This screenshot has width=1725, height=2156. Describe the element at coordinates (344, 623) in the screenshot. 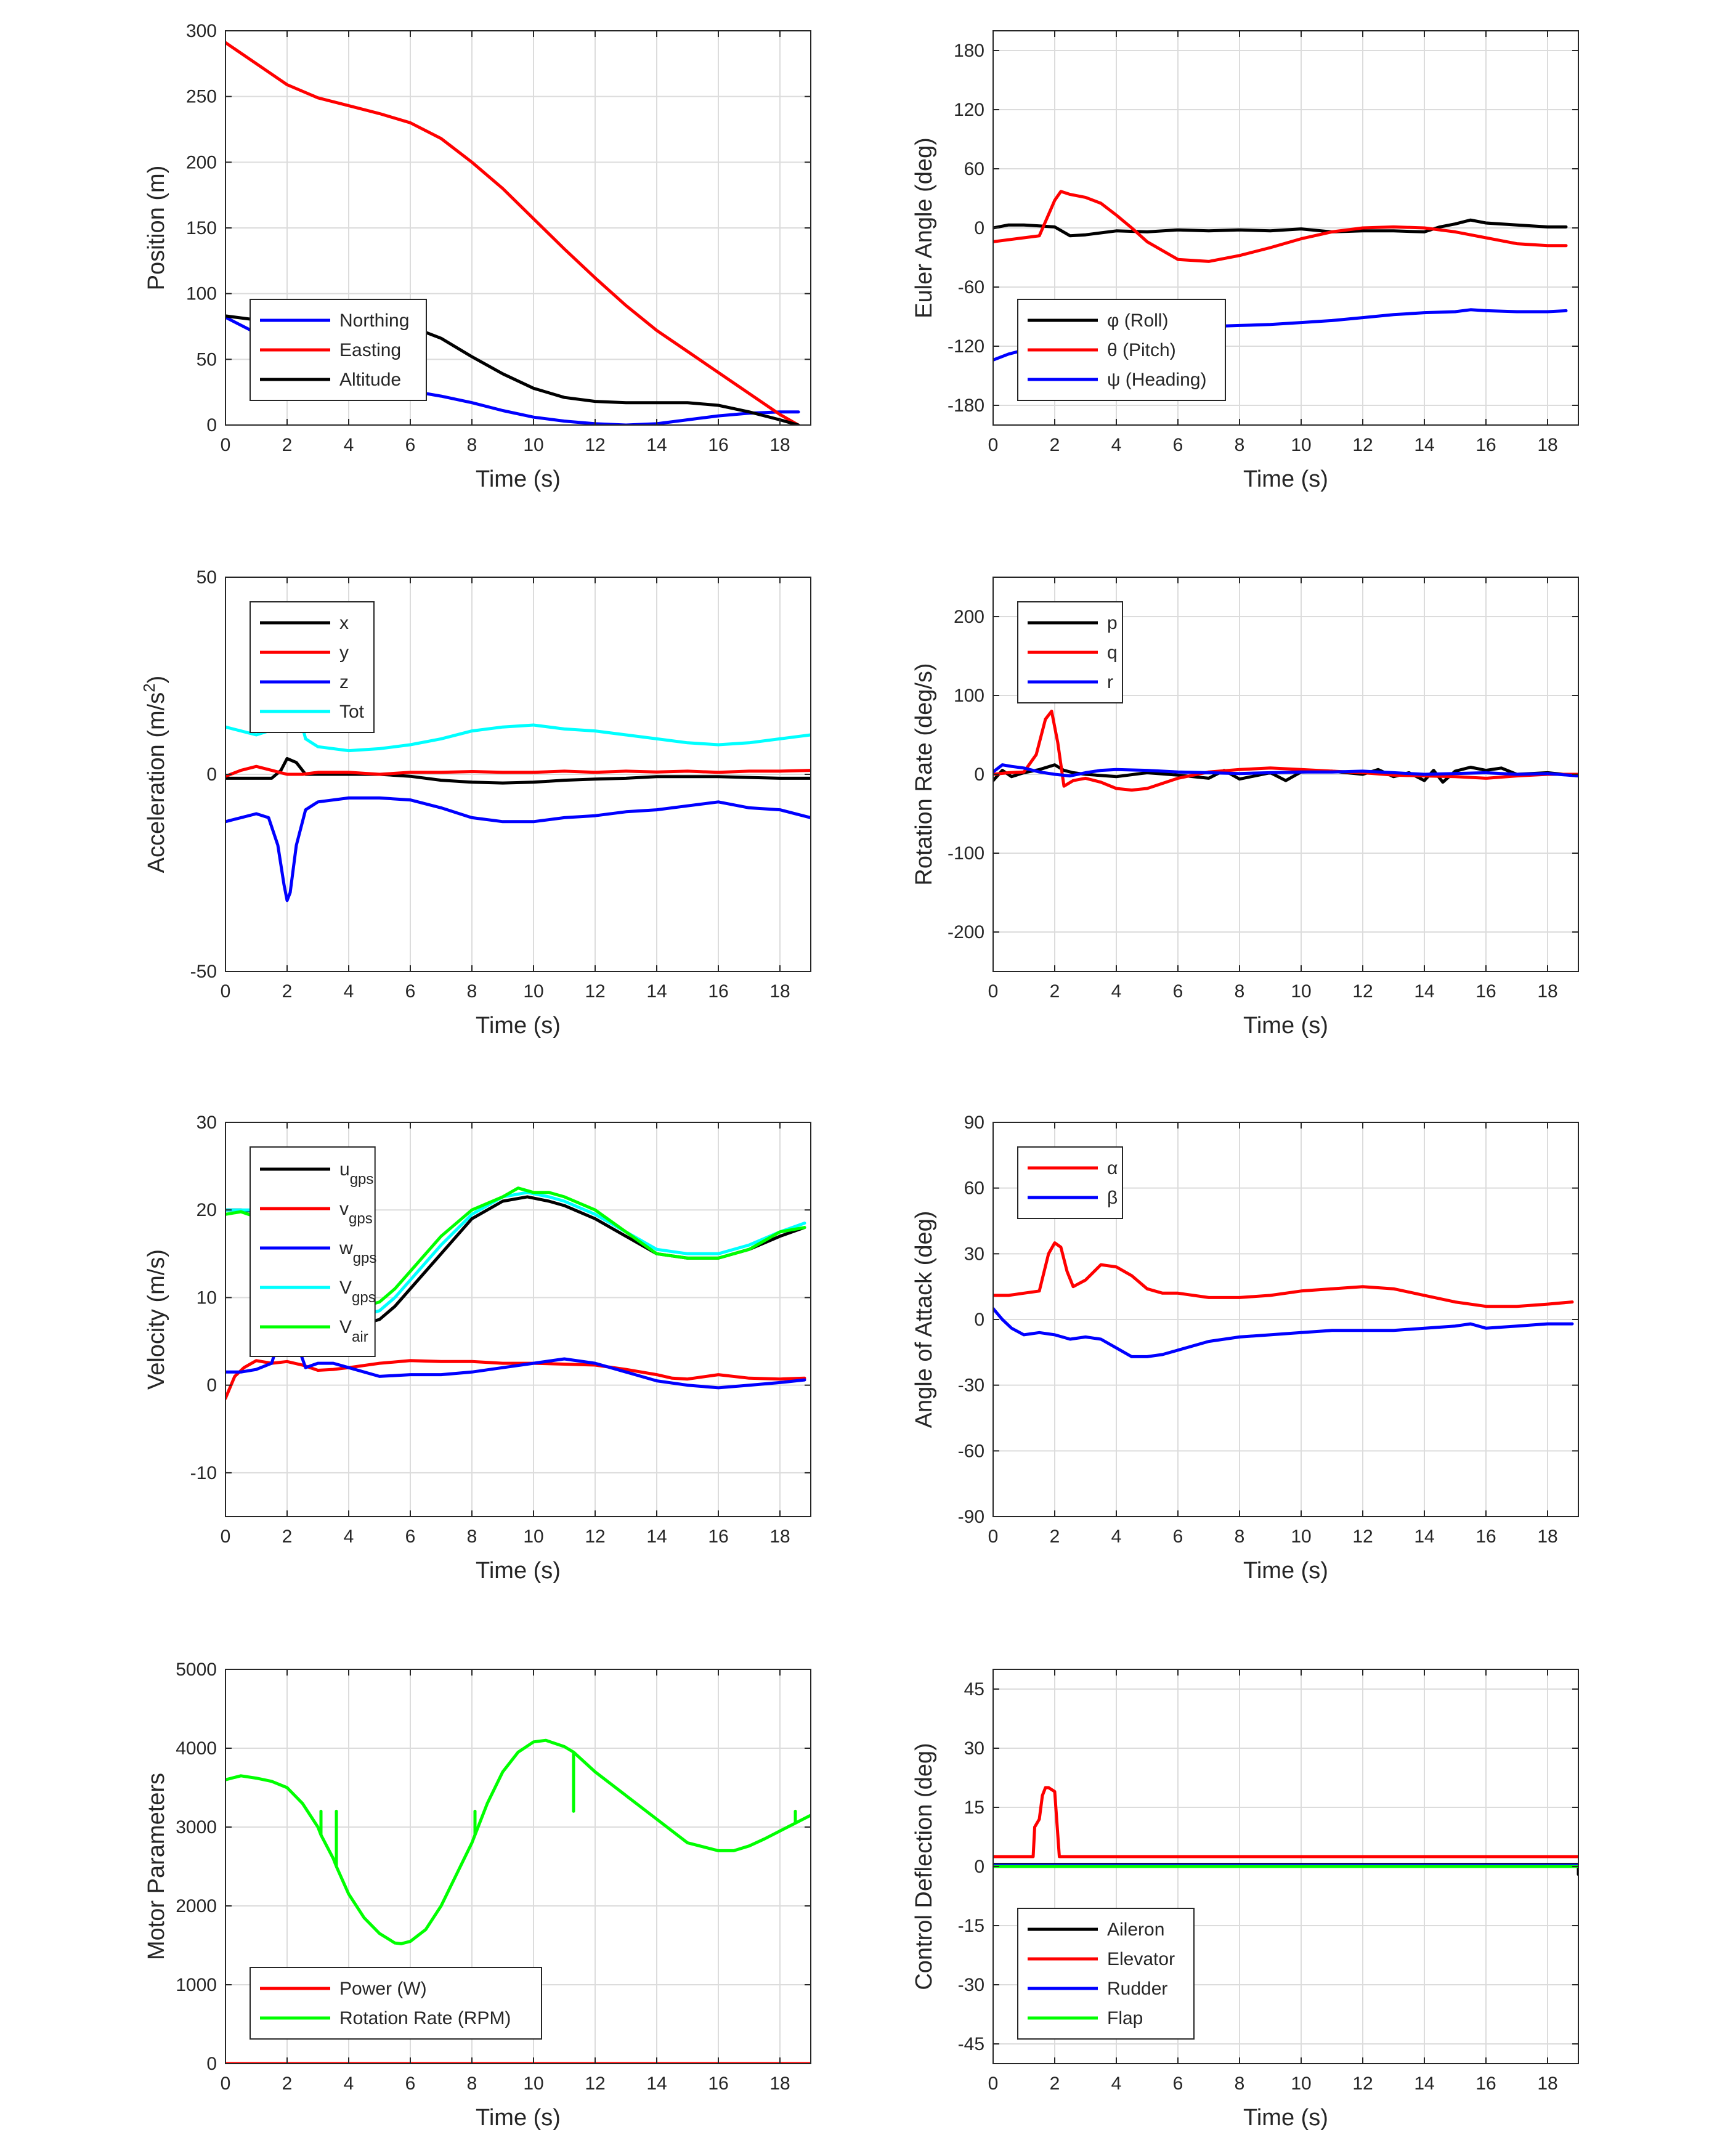

I see `legend-label: x` at that location.